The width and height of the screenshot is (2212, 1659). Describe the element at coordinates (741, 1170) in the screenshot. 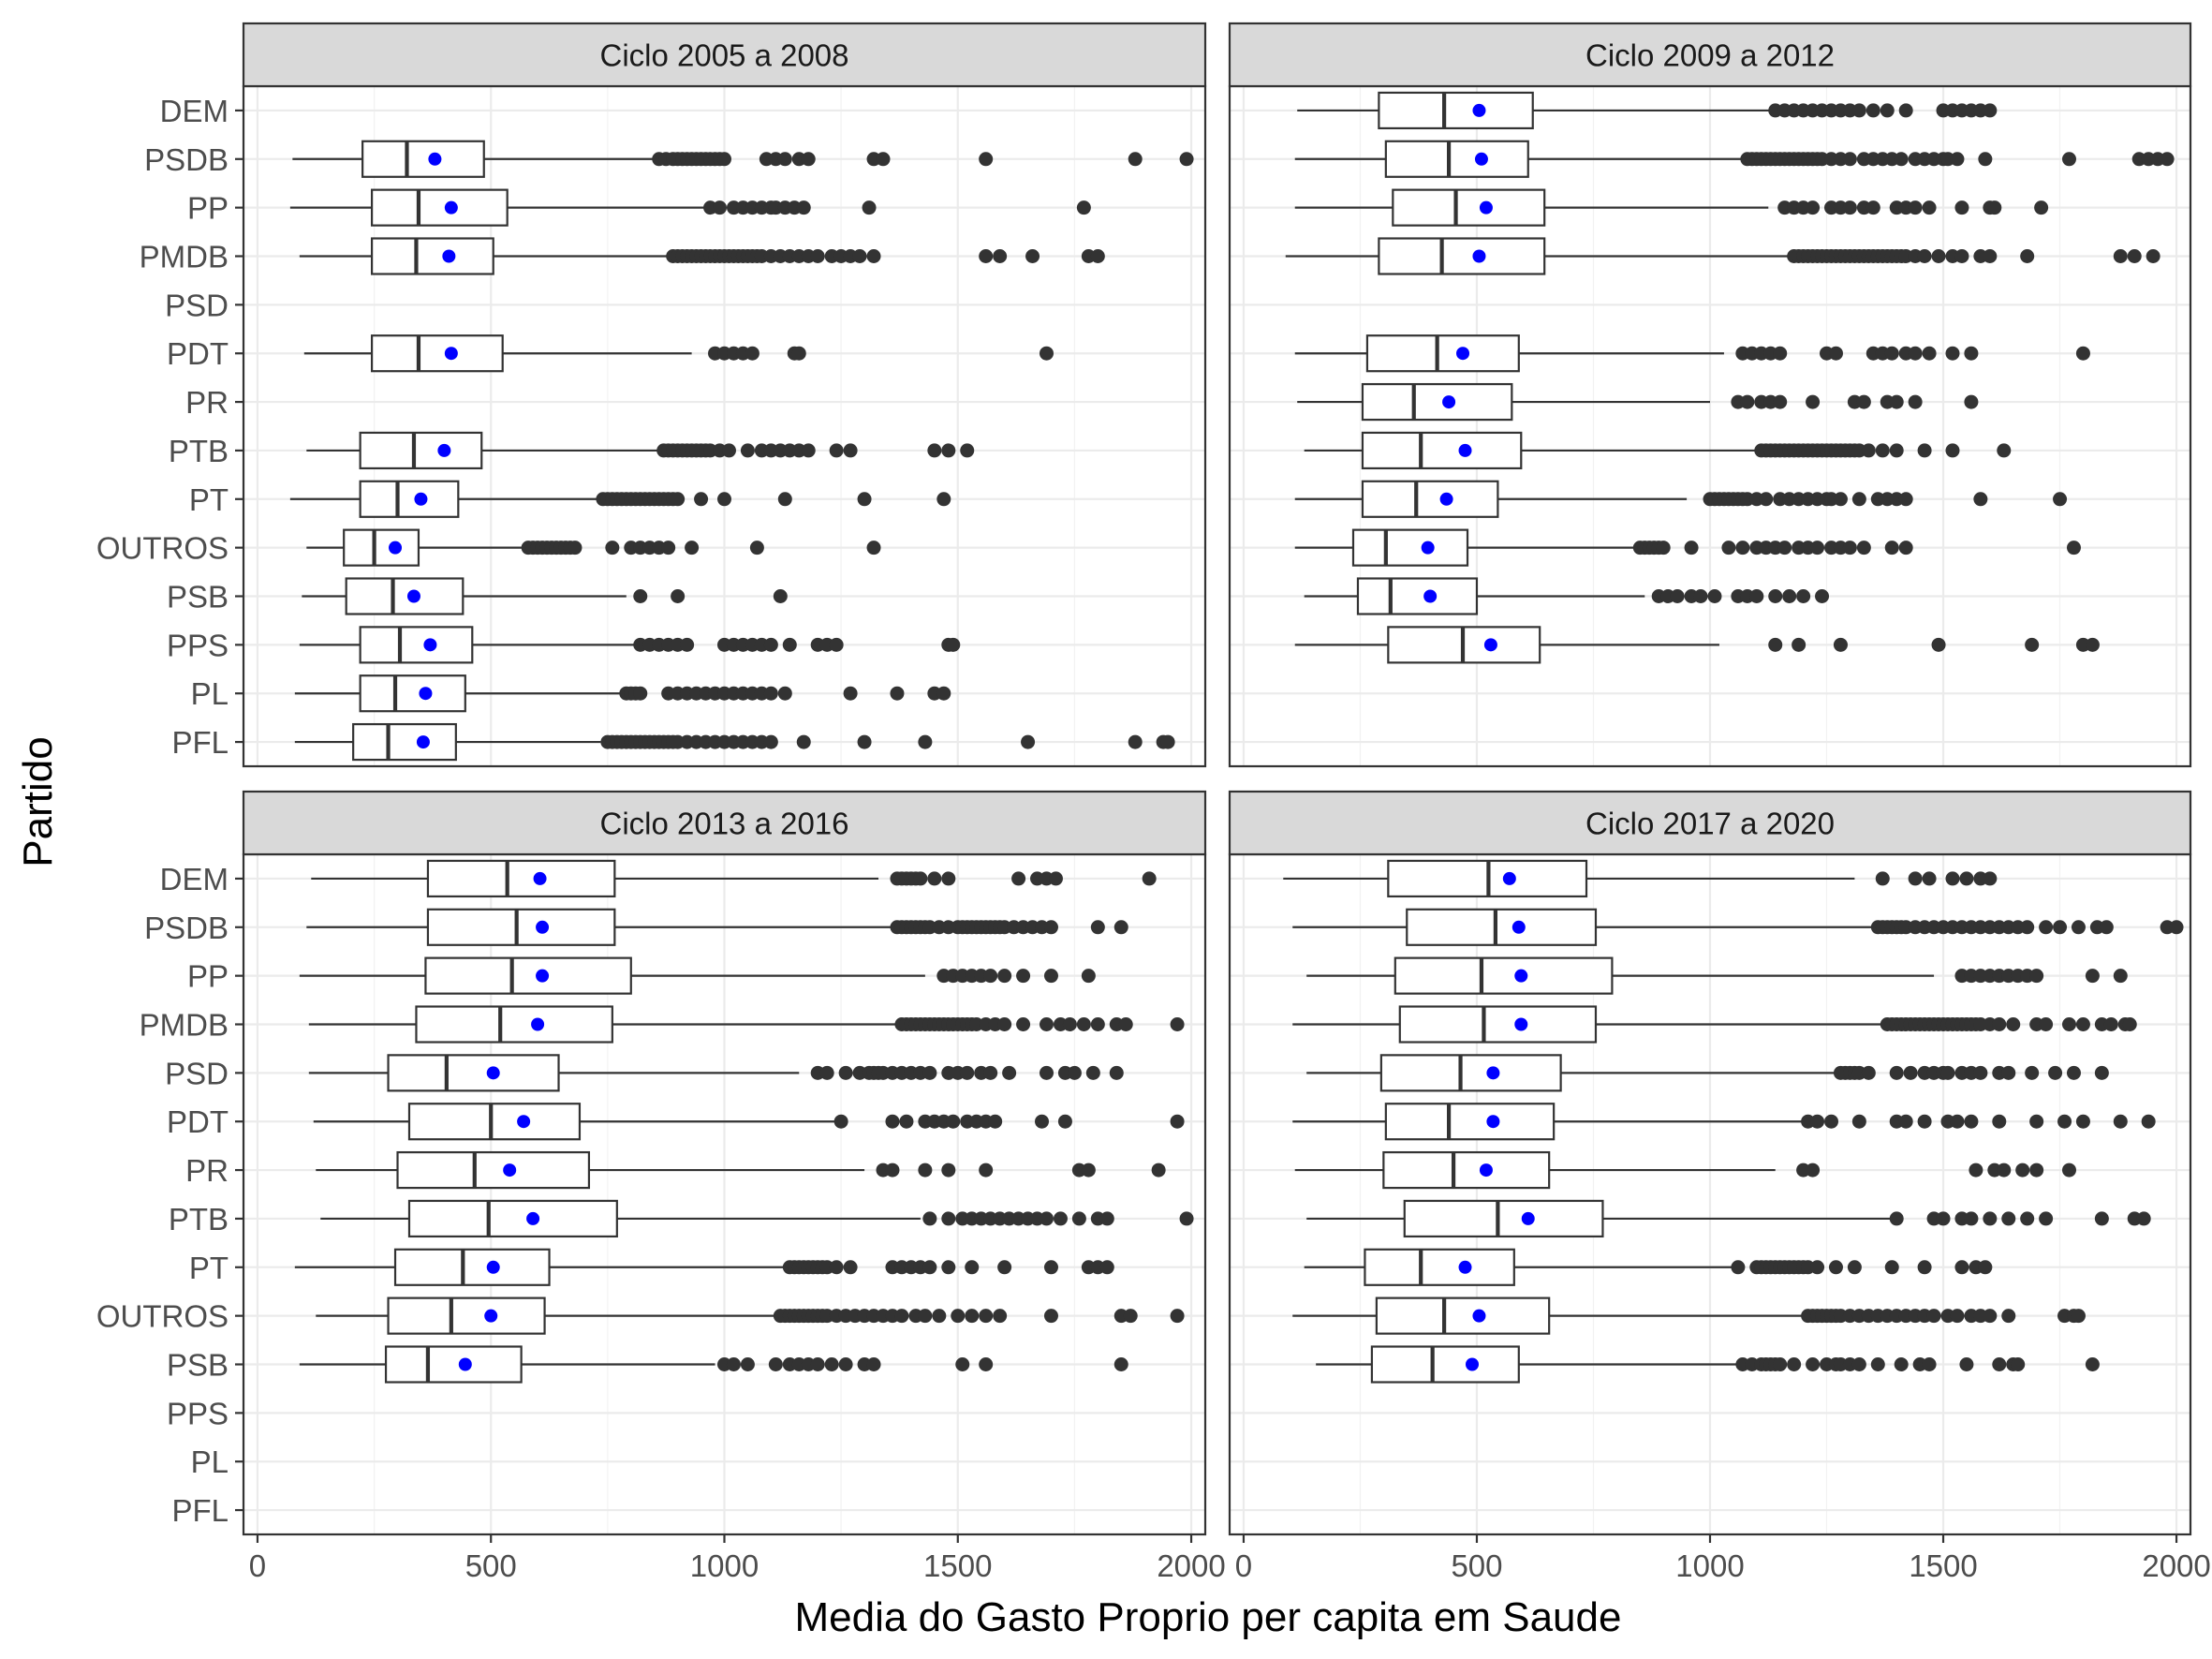

I see `box-pr` at that location.